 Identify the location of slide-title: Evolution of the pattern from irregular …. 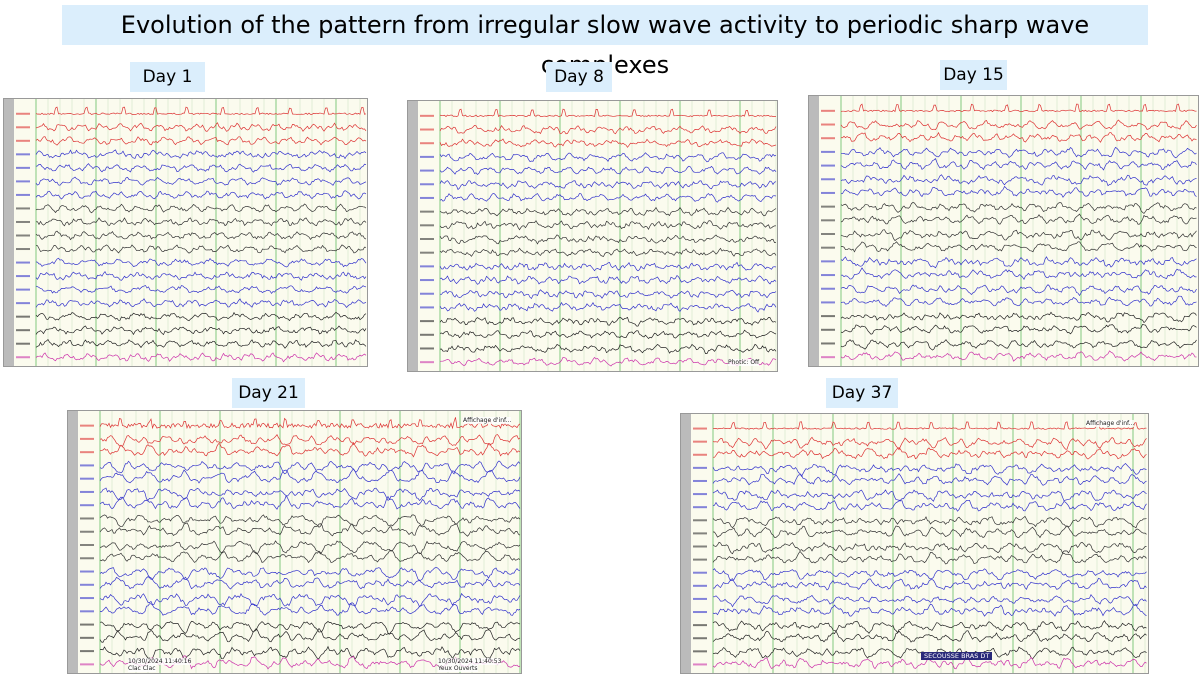
(605, 42).